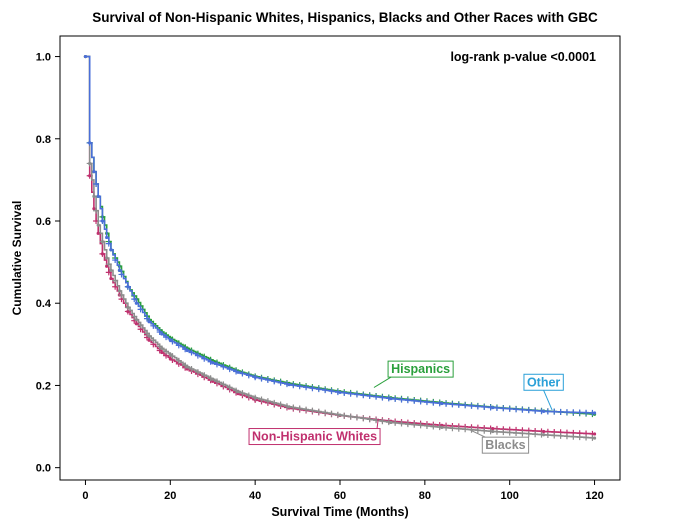 This screenshot has width=681, height=530. What do you see at coordinates (43, 58) in the screenshot?
I see `y-tick-label: 1.0` at bounding box center [43, 58].